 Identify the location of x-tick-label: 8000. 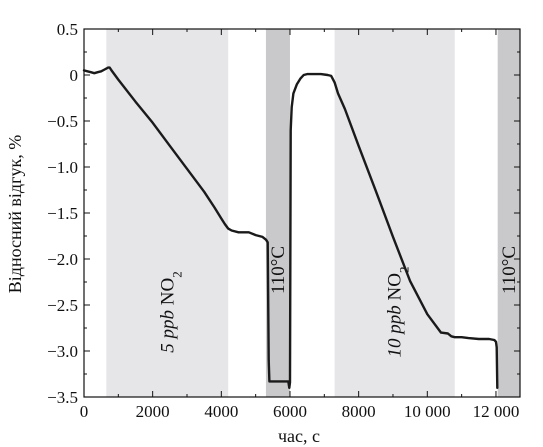
(359, 411).